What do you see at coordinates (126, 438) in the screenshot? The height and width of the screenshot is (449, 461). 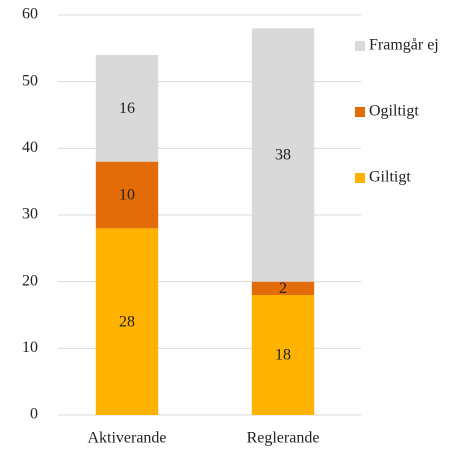 I see `x-tick-label: Aktiverande` at bounding box center [126, 438].